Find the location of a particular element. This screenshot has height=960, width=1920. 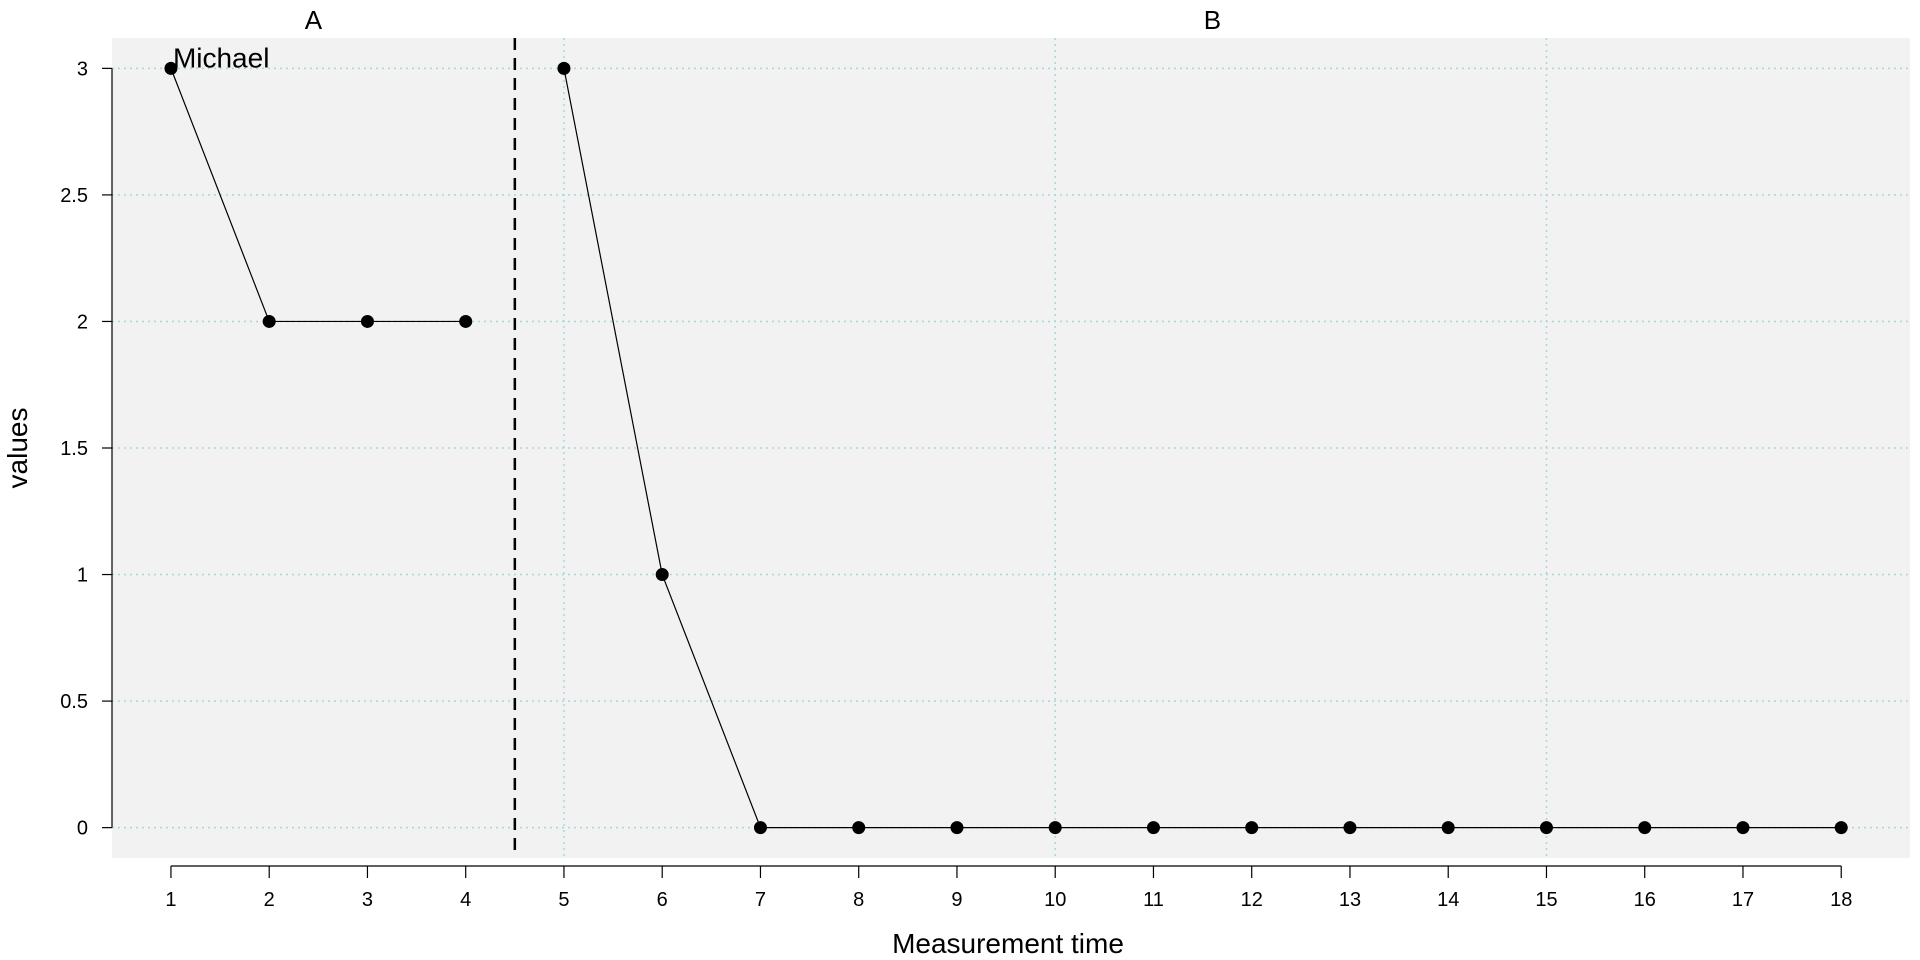

x-tick-label: 5 is located at coordinates (563, 900).